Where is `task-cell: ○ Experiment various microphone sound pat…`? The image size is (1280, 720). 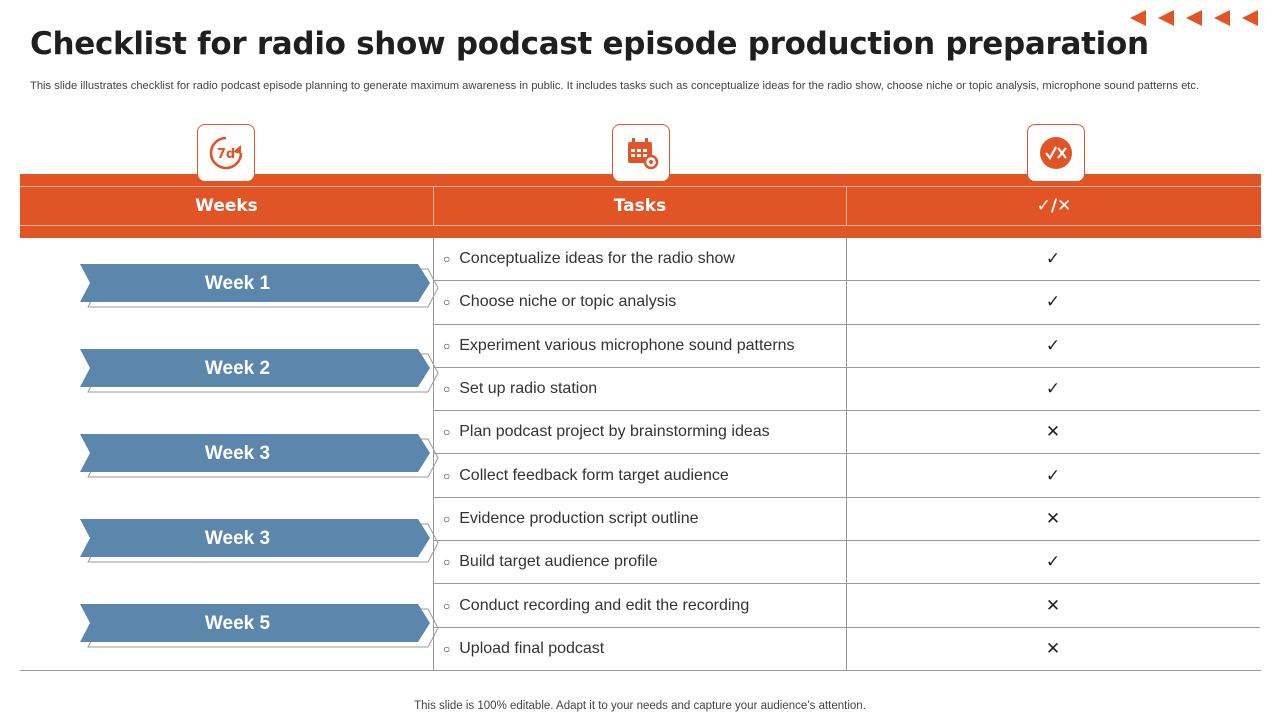
task-cell: ○ Experiment various microphone sound pat… is located at coordinates (639, 346).